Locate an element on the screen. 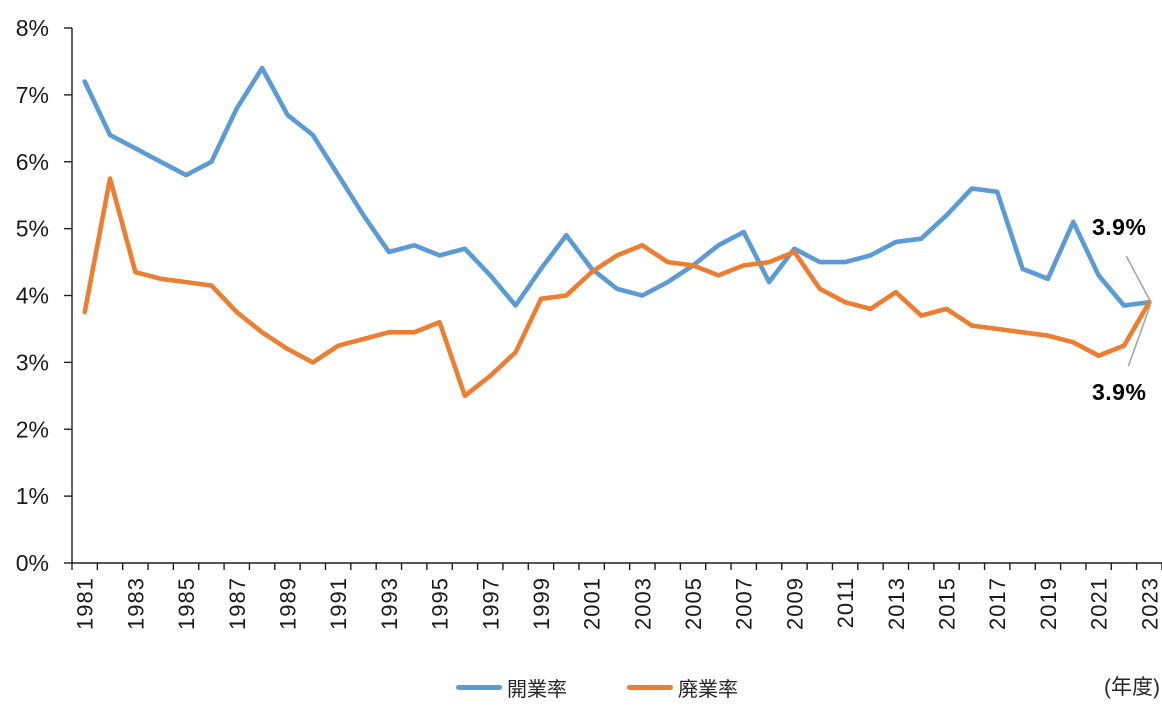 This screenshot has width=1162, height=706. y-tick-label: 0% is located at coordinates (32, 563).